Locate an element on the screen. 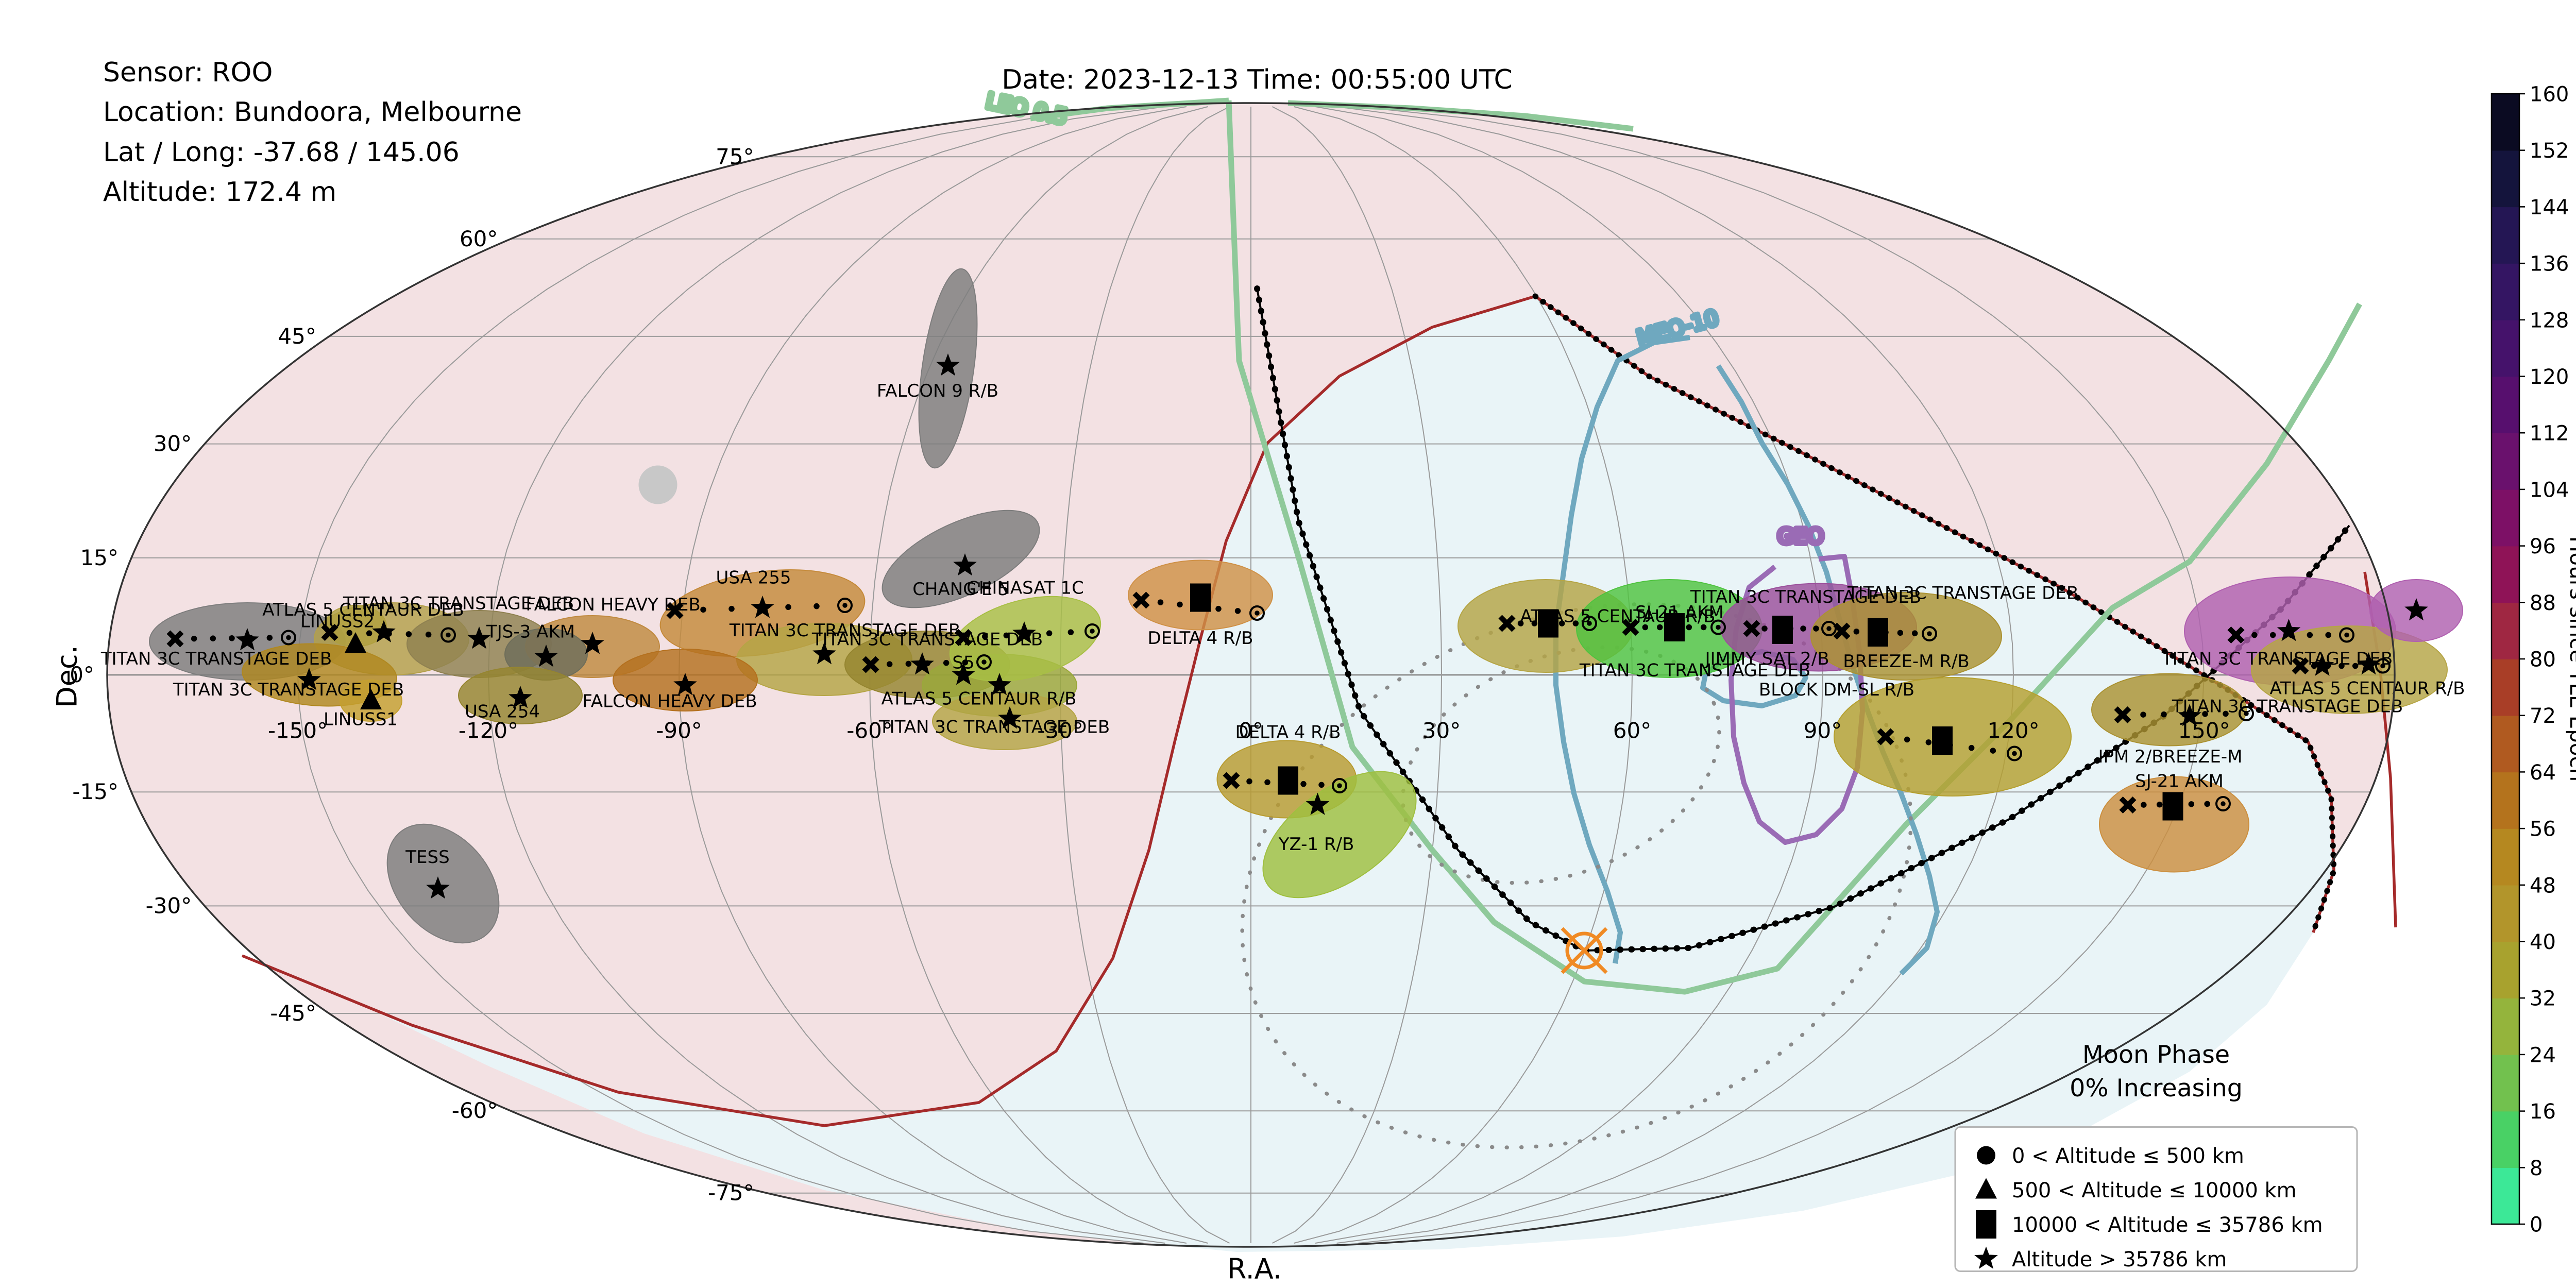 The image size is (2576, 1288). satellite-label: ATLAS 5 CENTAUR DEB is located at coordinates (363, 610).